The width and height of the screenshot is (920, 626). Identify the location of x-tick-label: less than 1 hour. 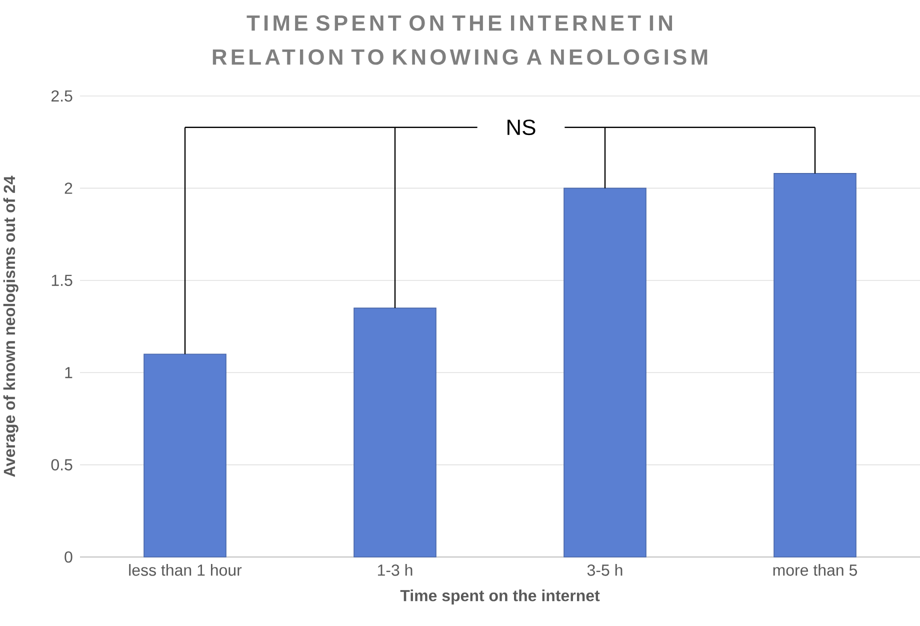
(185, 570).